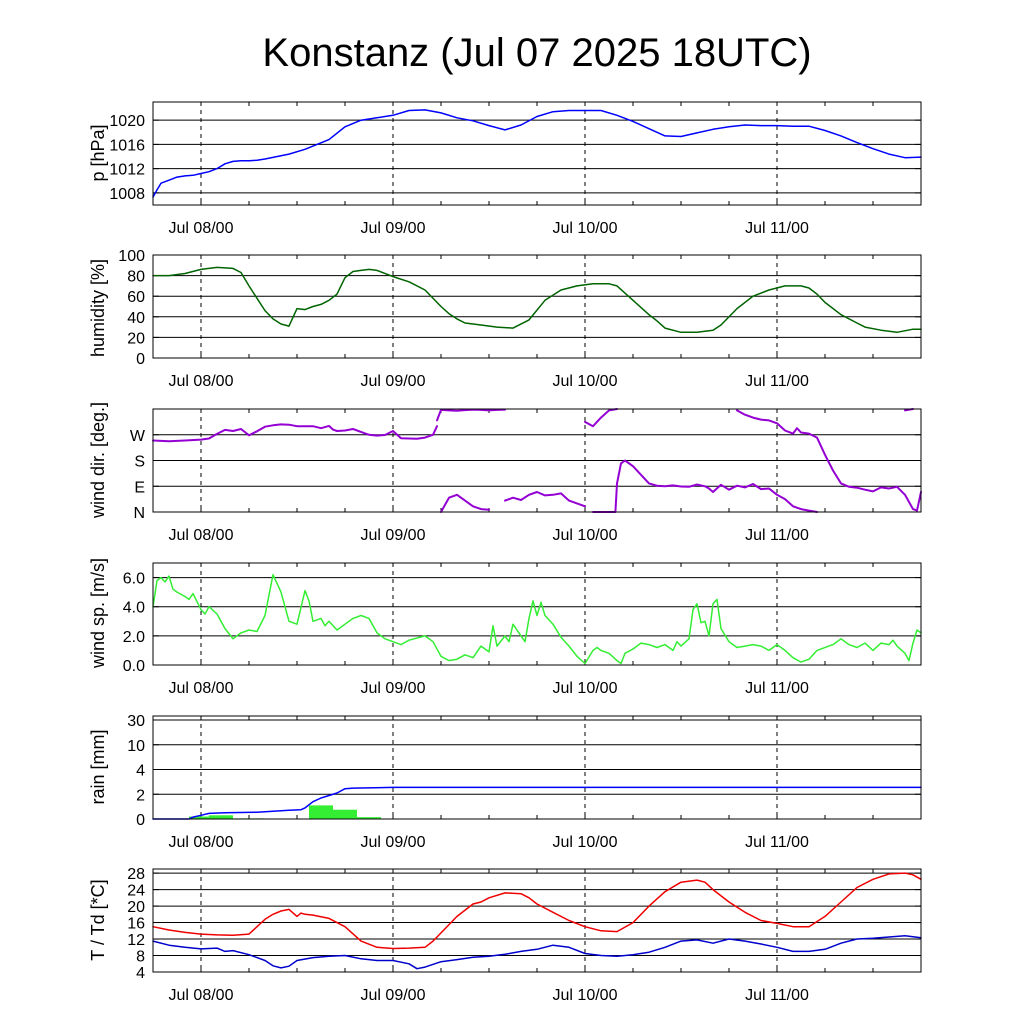  Describe the element at coordinates (201, 535) in the screenshot. I see `xtick-label-wind_dir: Jul 08/00` at that location.